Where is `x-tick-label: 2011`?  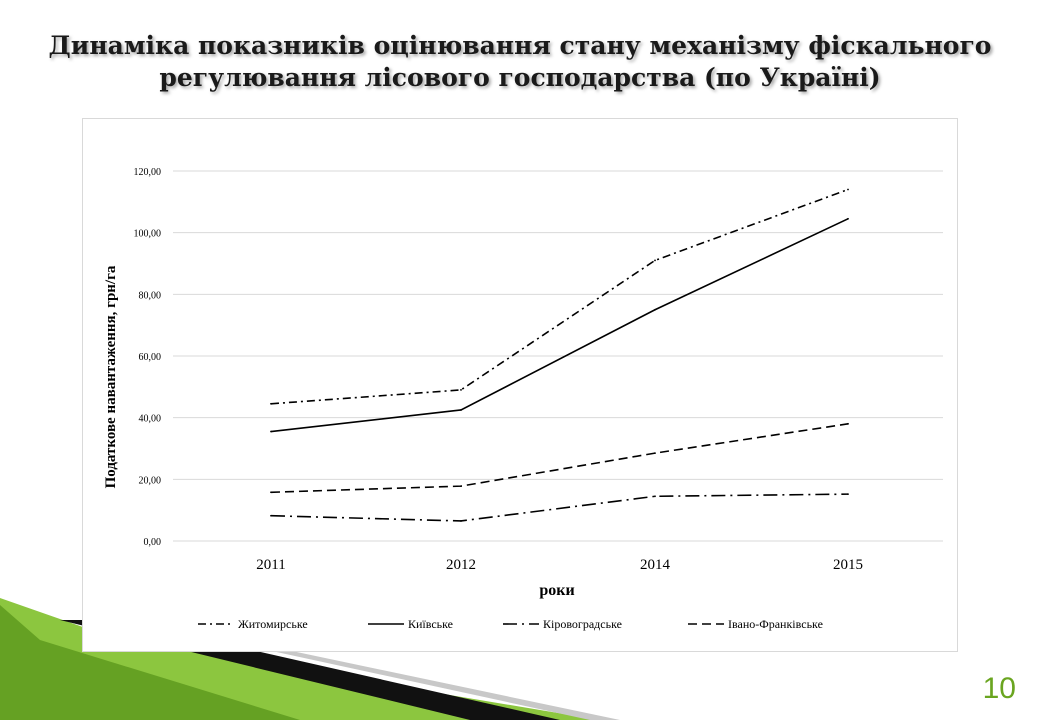
x-tick-label: 2011 is located at coordinates (270, 565).